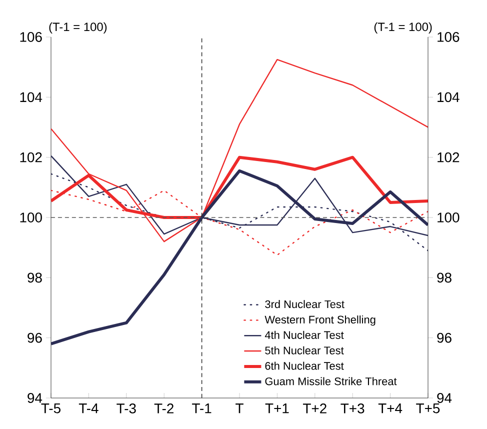 This screenshot has width=487, height=429. Describe the element at coordinates (240, 409) in the screenshot. I see `x-tick-label: T` at that location.